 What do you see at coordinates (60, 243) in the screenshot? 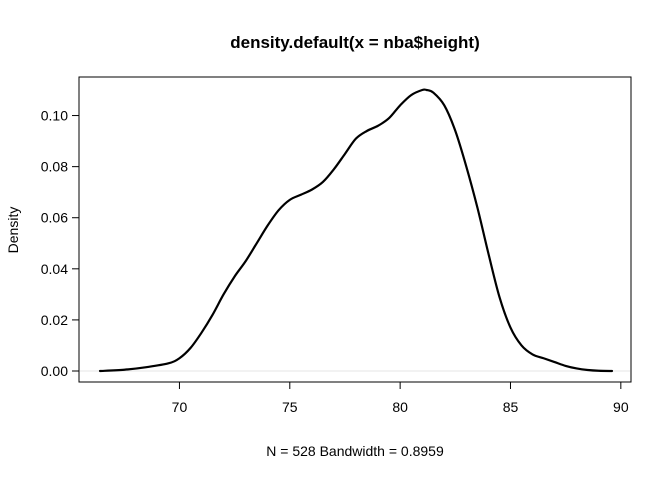
I see `y-axis: 0.00 0.02 0.04 0.06 0.08 0.10` at bounding box center [60, 243].